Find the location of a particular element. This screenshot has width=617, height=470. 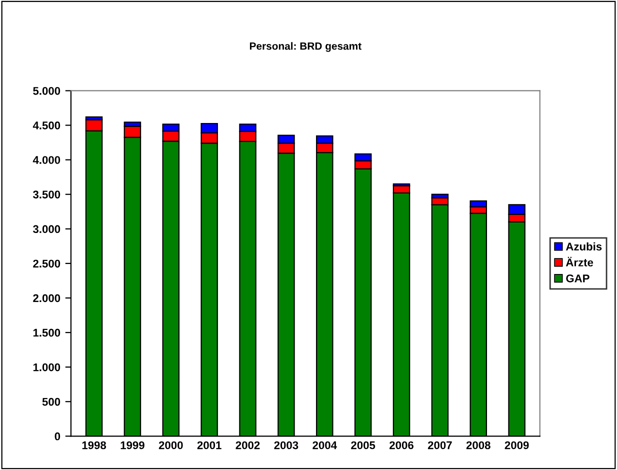

y-tick-label: 4.500 is located at coordinates (46, 126).